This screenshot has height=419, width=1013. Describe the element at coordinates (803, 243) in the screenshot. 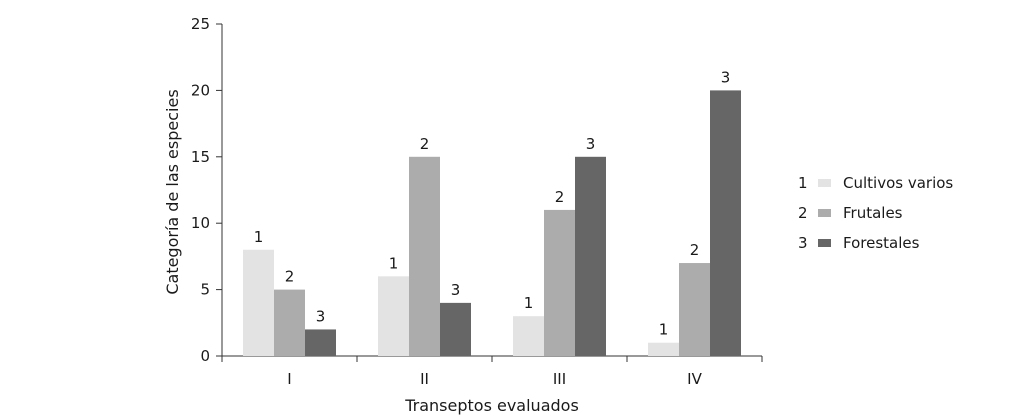

I see `legend-key: 3` at that location.